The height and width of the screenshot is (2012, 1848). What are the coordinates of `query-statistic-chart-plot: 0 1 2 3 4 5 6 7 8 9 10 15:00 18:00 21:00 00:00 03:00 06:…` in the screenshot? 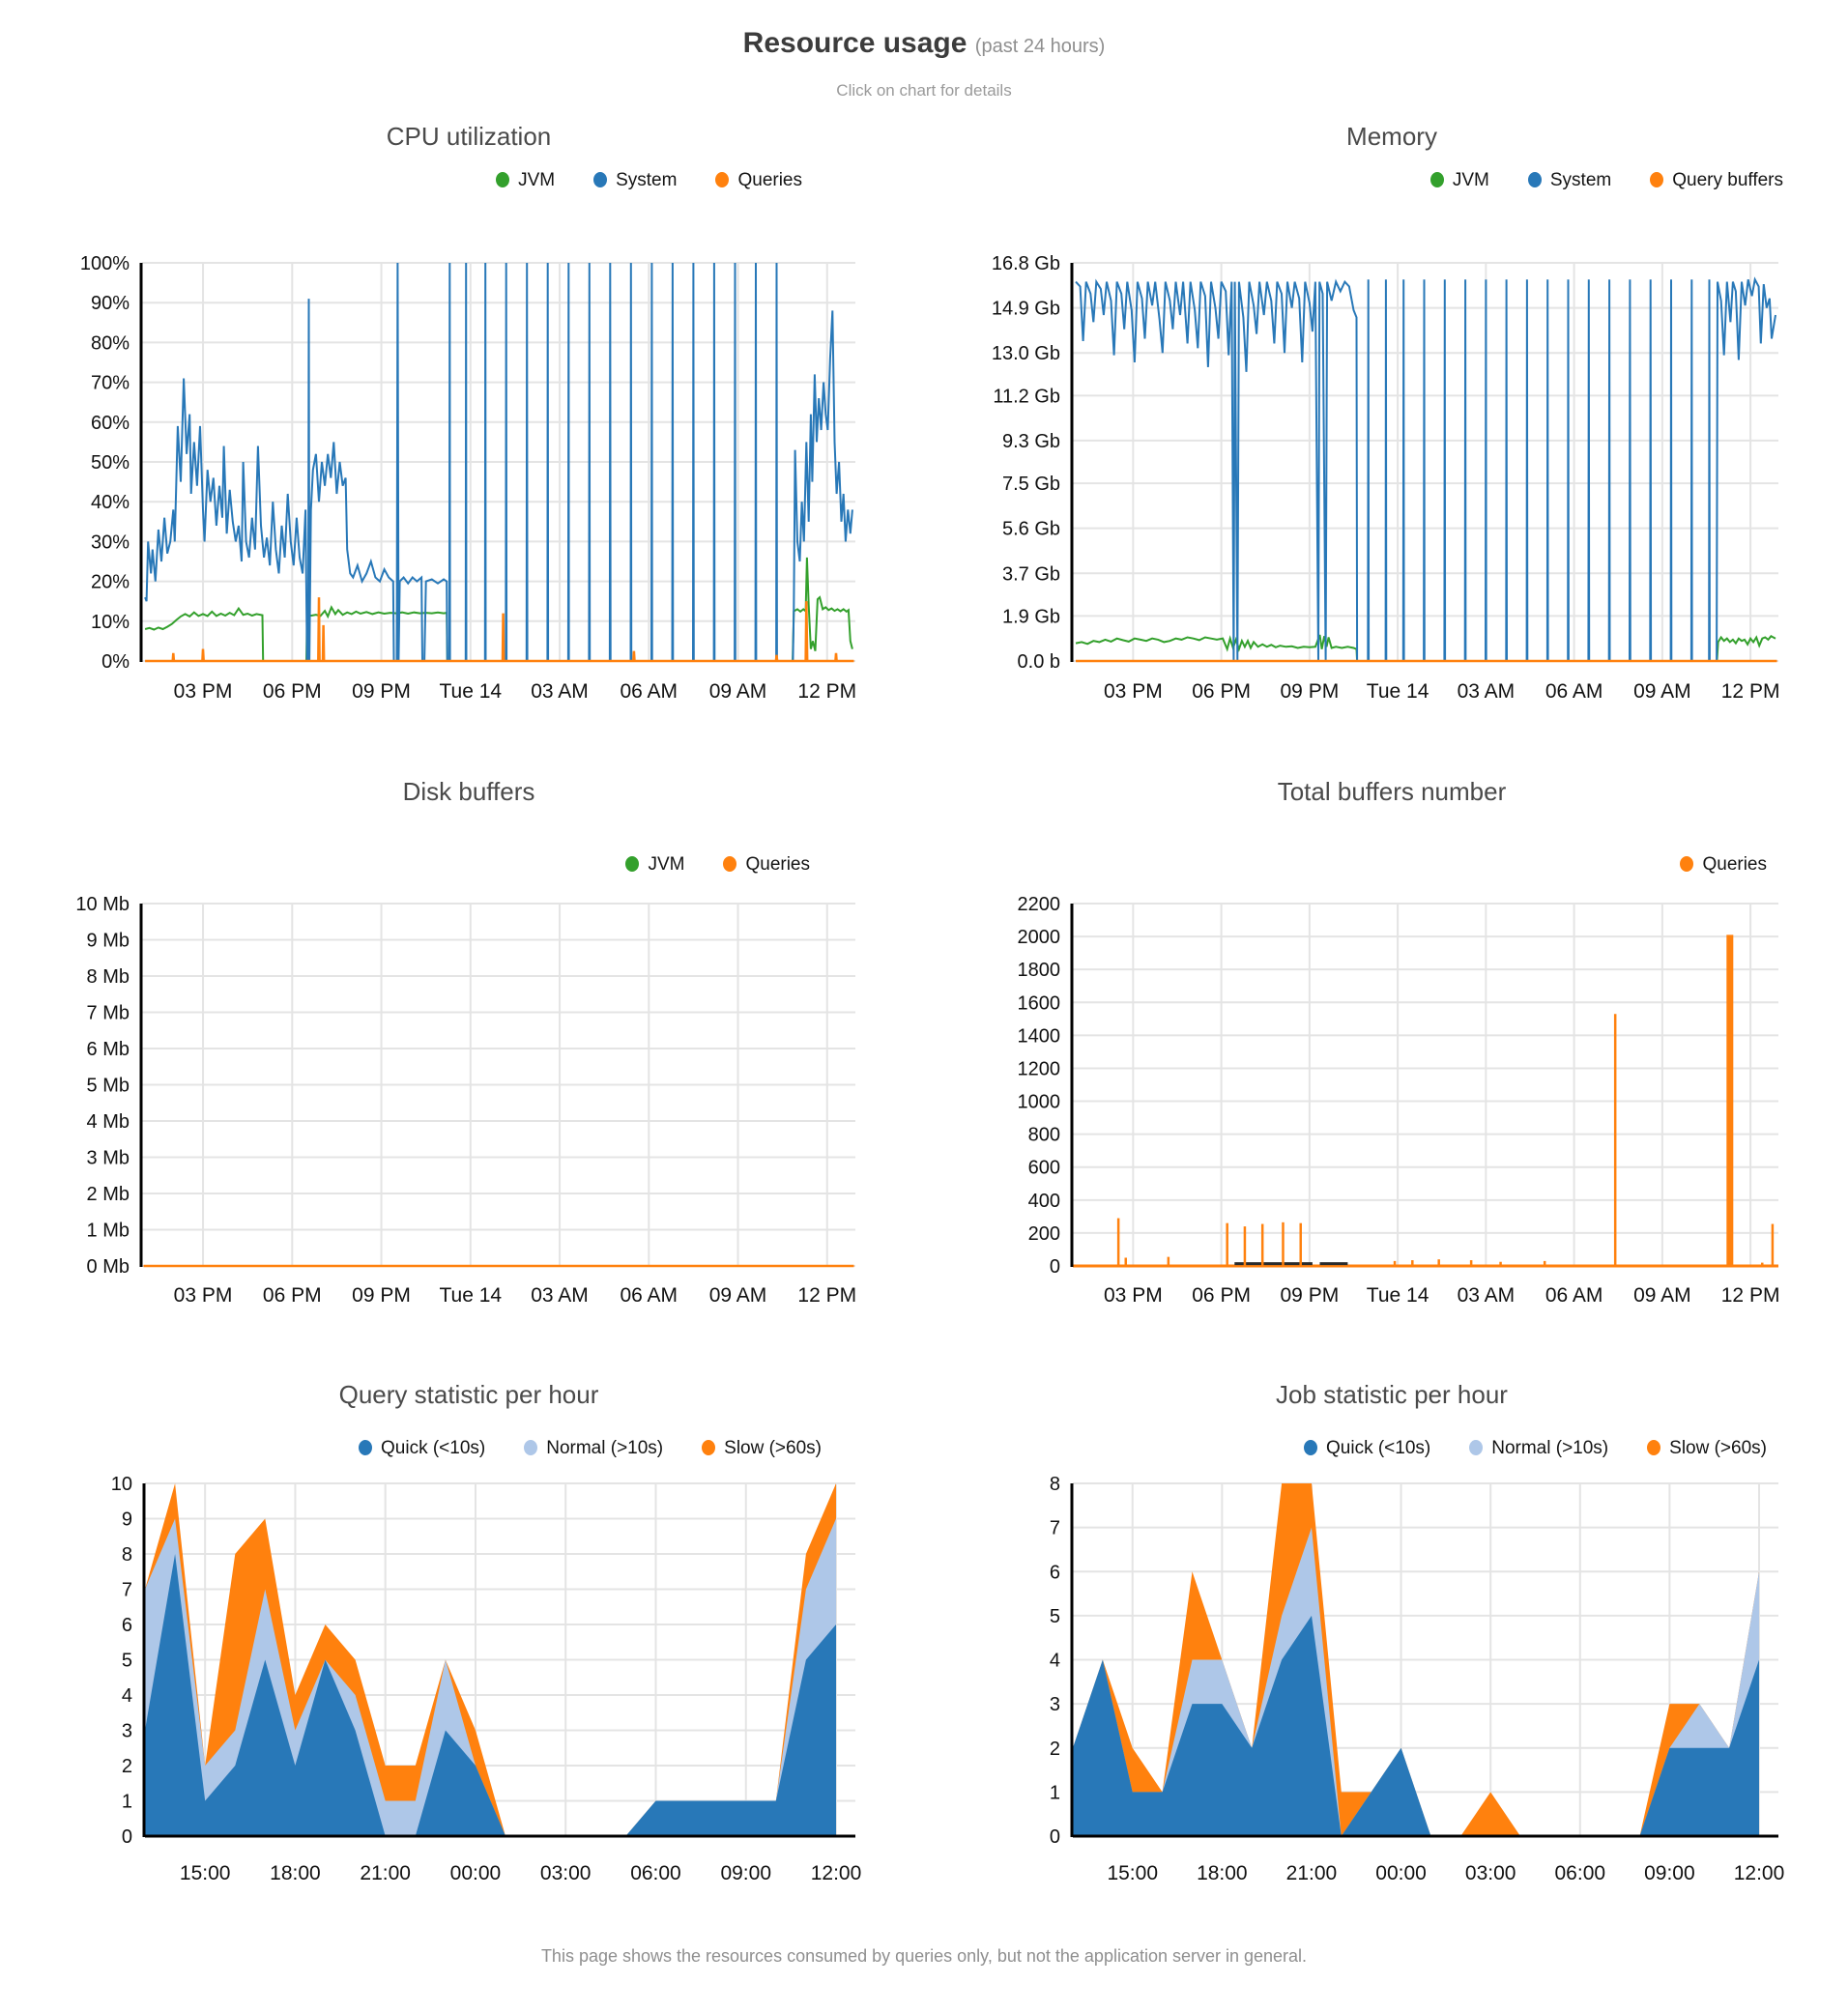 It's located at (462, 1689).